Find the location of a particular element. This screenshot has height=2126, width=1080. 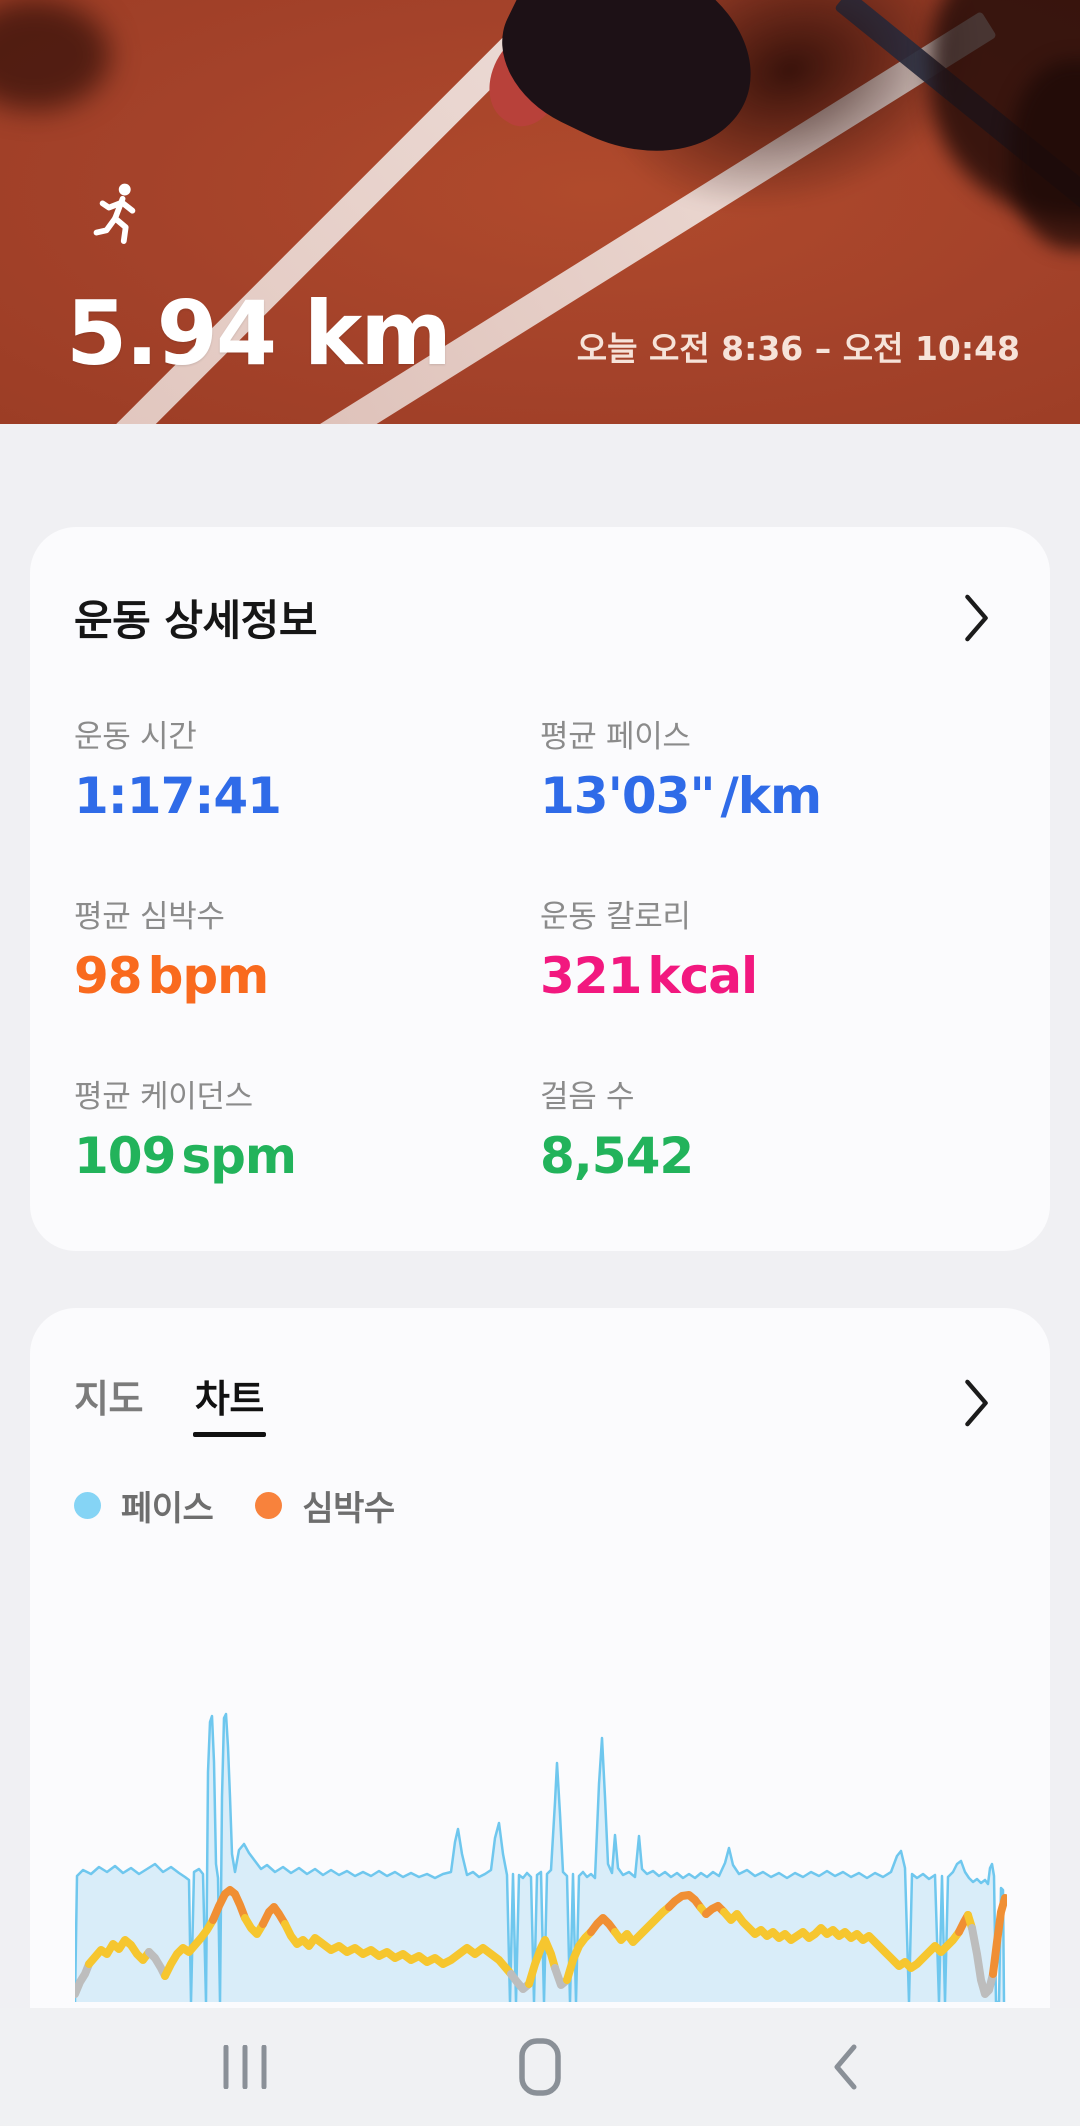

stat-value: 8,542 is located at coordinates (617, 1156).